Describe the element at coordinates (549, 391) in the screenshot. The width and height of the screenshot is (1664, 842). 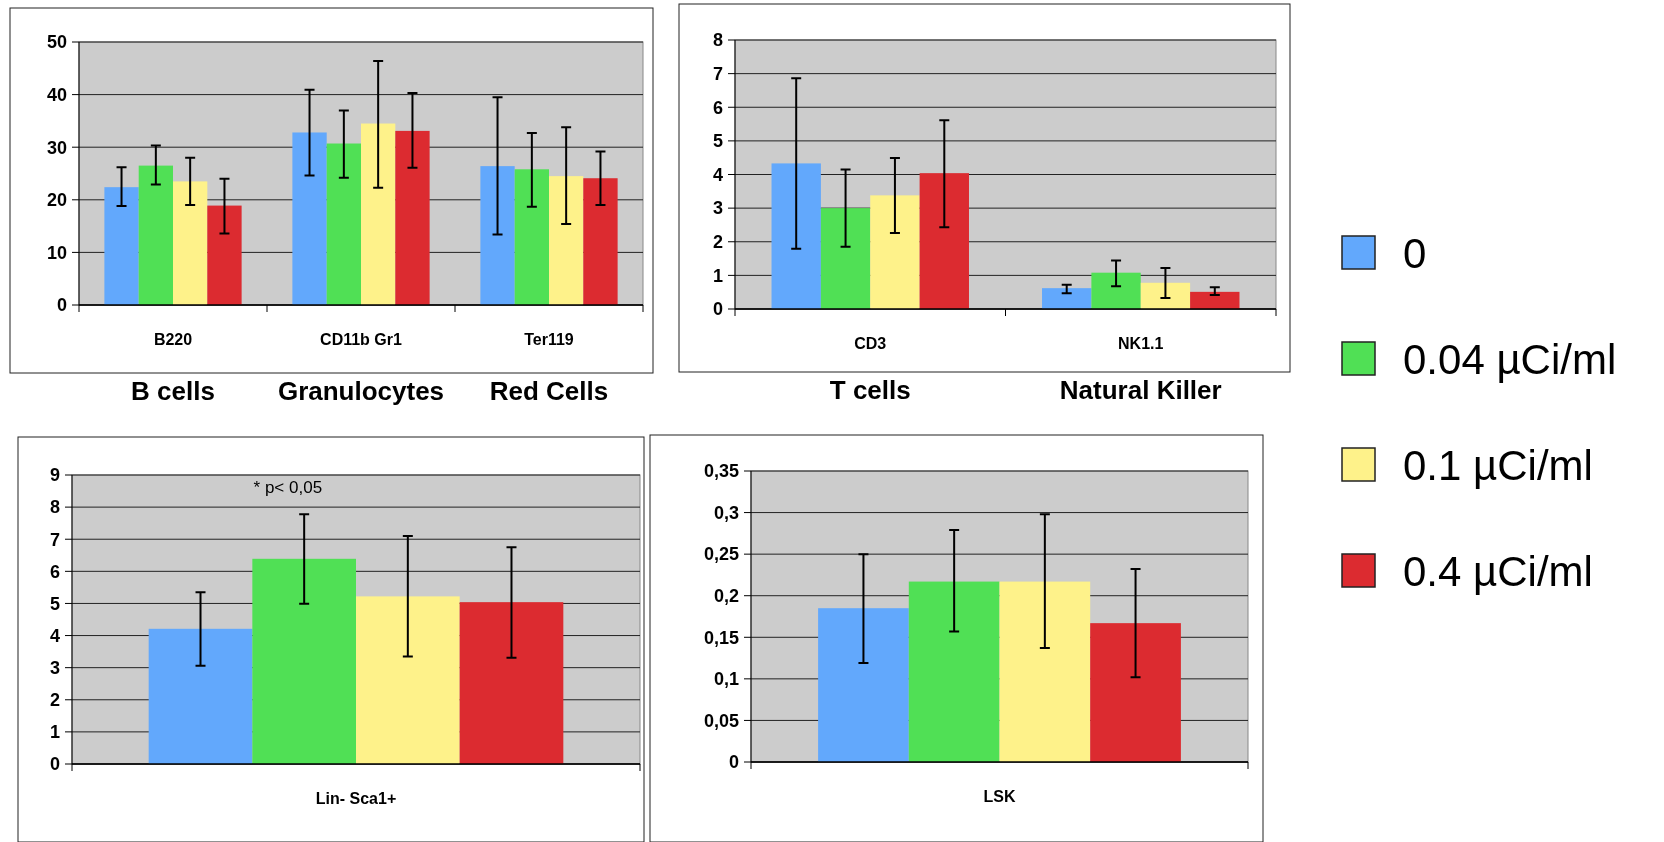
I see `text: Red Cells` at that location.